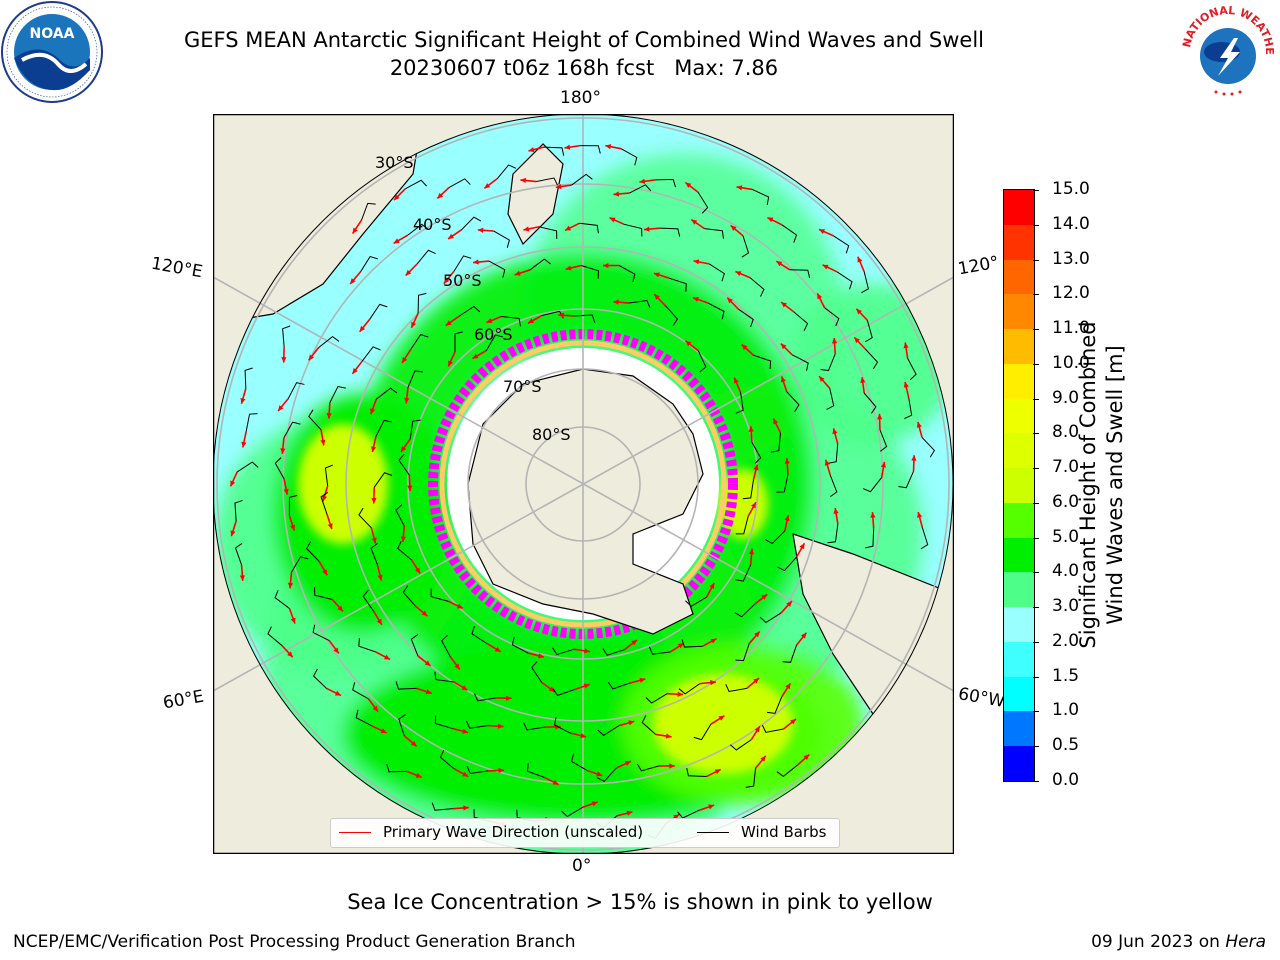 The height and width of the screenshot is (960, 1280). I want to click on lon-label-180: 180°, so click(580, 98).